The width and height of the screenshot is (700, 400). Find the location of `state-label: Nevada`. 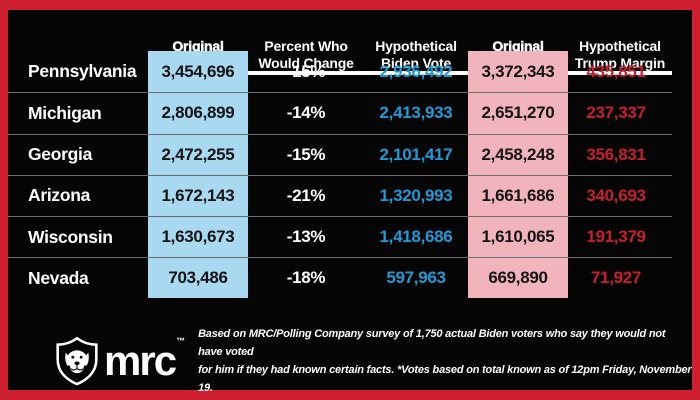

state-label: Nevada is located at coordinates (78, 277).